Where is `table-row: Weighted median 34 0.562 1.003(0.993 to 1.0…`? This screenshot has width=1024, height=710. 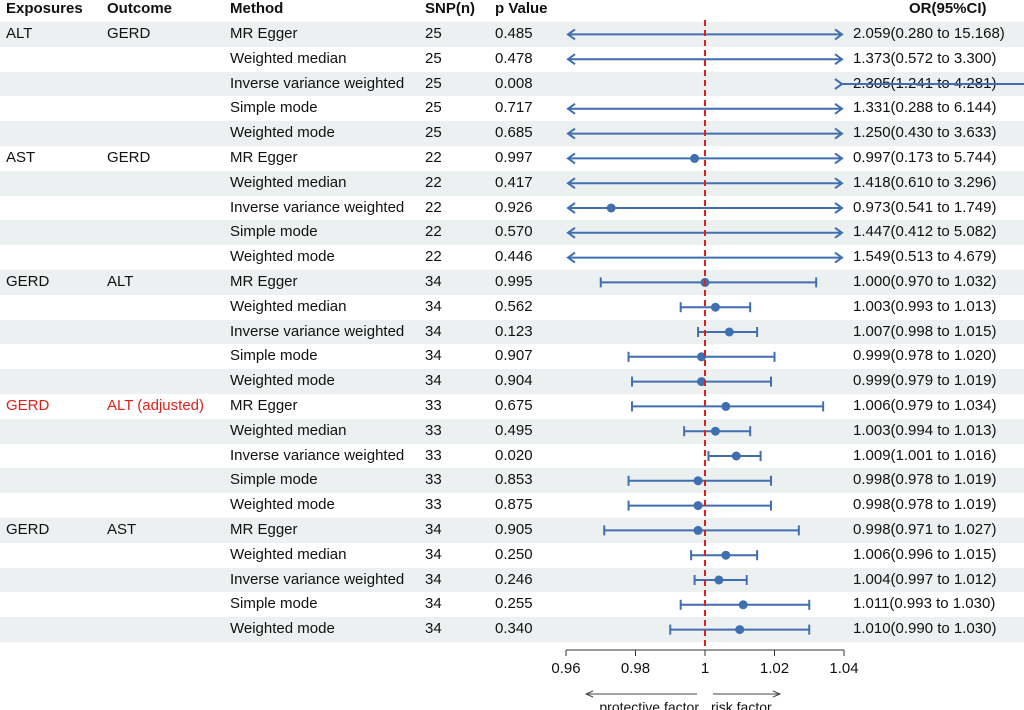 table-row: Weighted median 34 0.562 1.003(0.993 to 1.0… is located at coordinates (512, 307).